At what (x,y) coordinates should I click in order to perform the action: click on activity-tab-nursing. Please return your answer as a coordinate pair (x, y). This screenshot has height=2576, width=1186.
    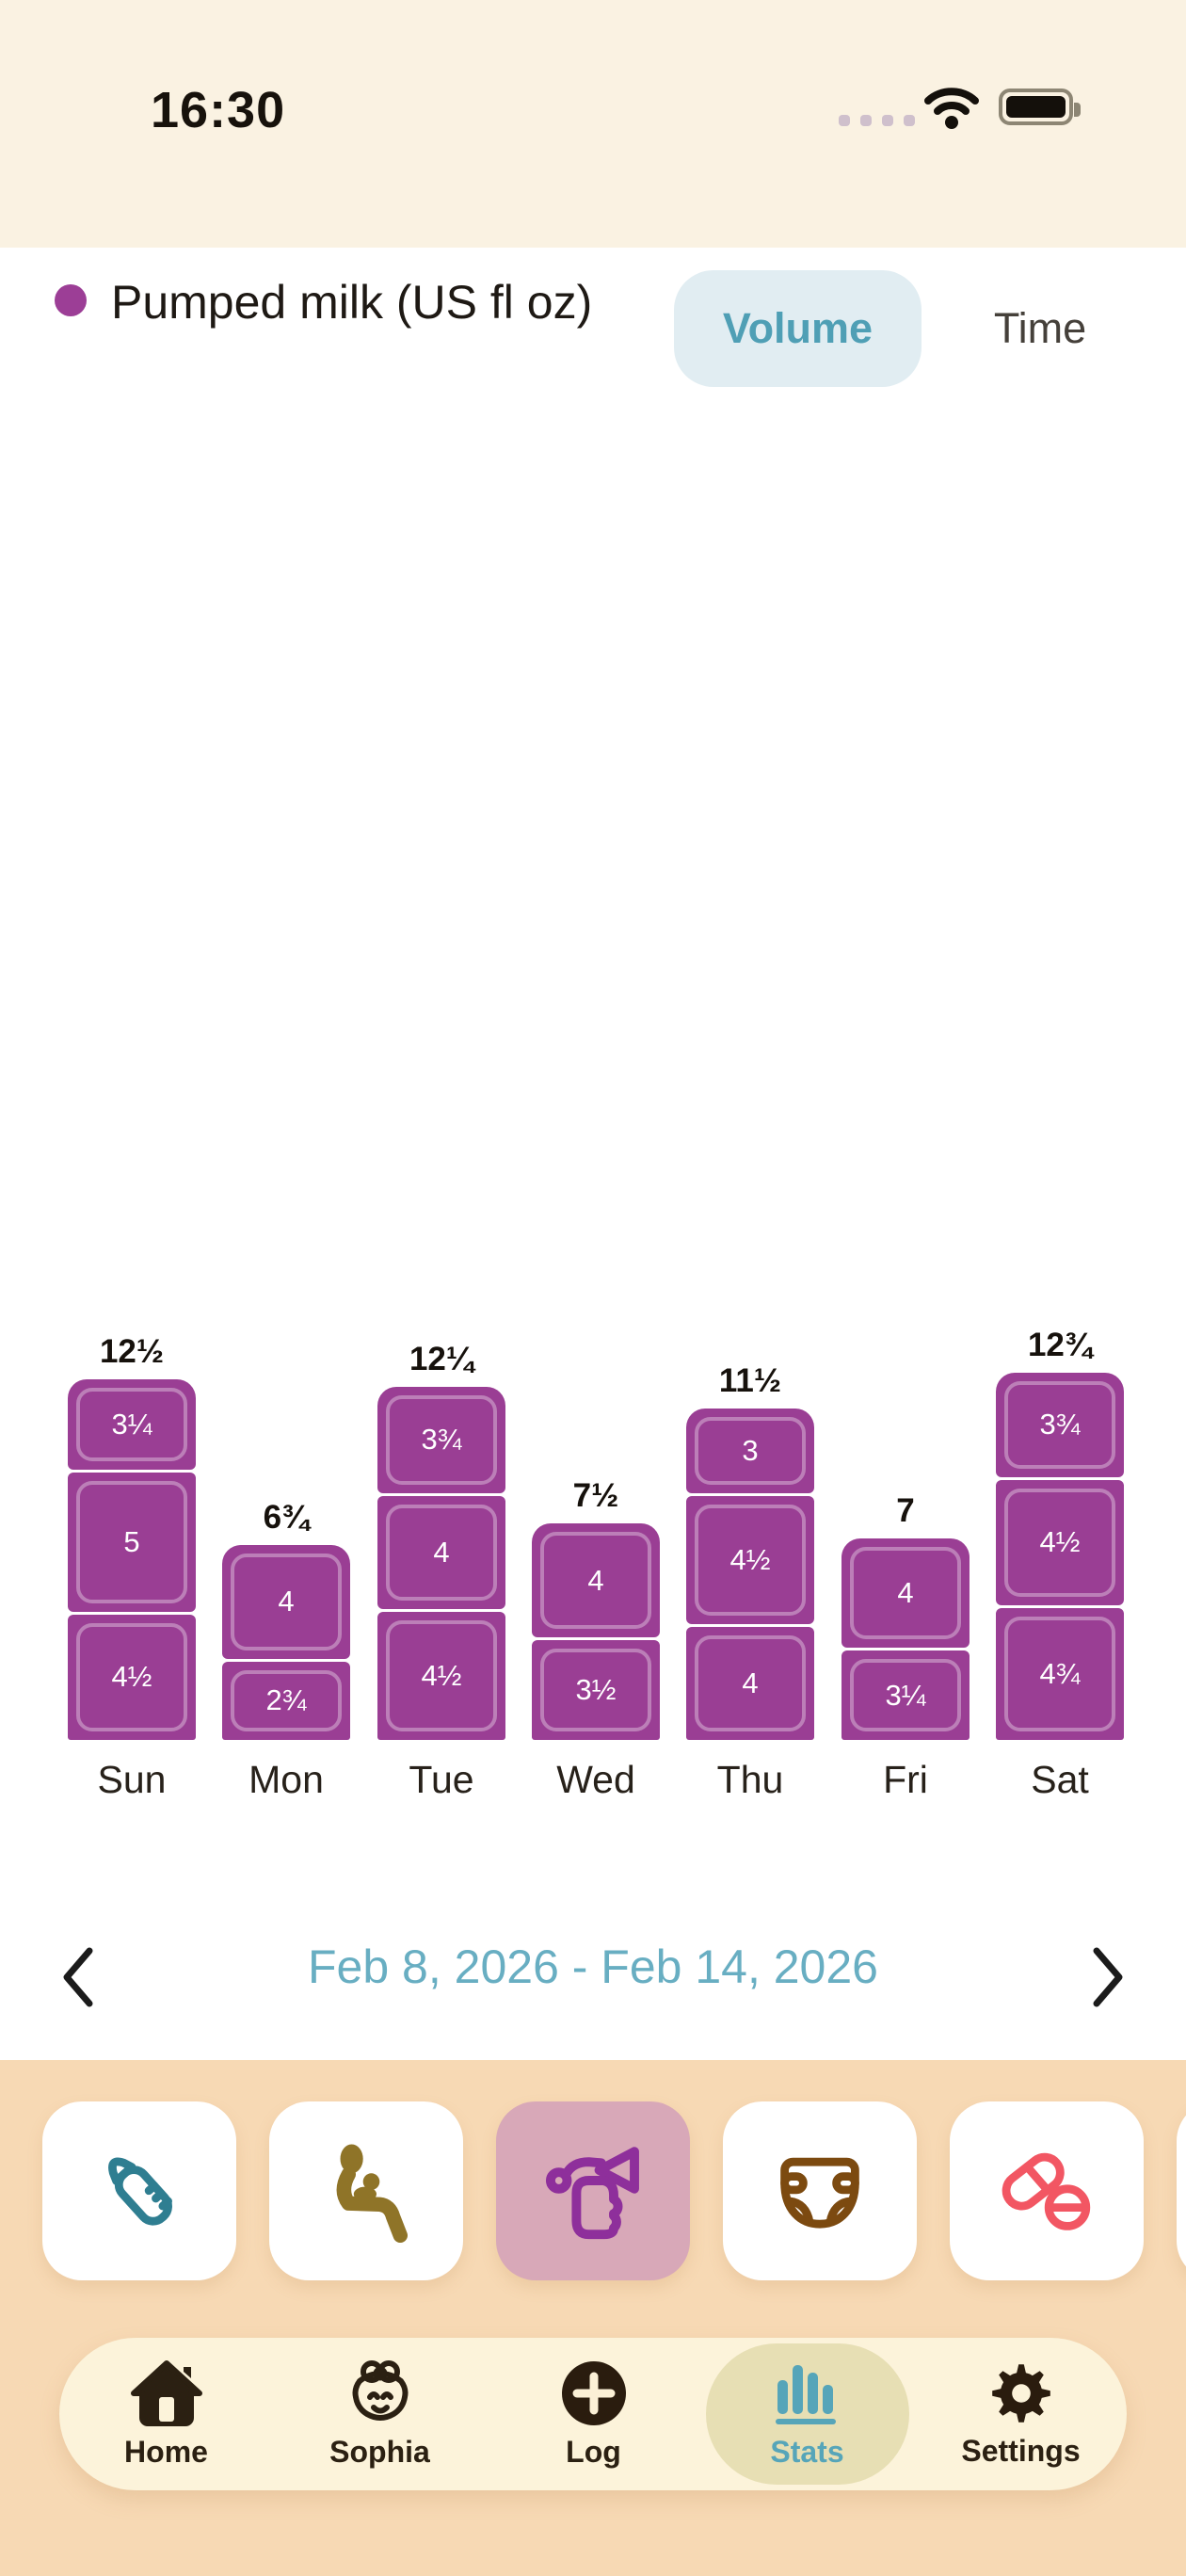
    Looking at the image, I should click on (366, 2190).